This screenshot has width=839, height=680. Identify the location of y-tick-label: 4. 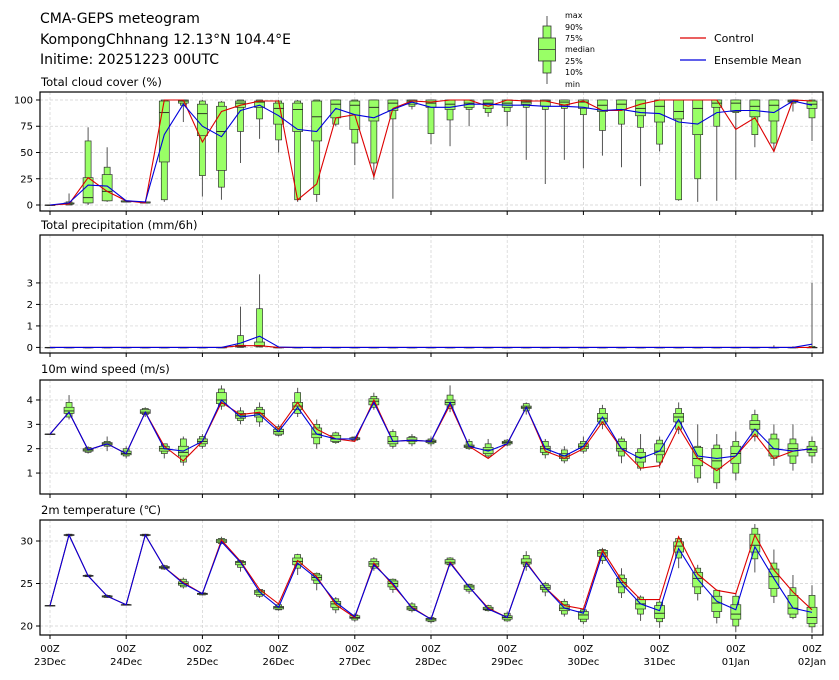
(30, 400).